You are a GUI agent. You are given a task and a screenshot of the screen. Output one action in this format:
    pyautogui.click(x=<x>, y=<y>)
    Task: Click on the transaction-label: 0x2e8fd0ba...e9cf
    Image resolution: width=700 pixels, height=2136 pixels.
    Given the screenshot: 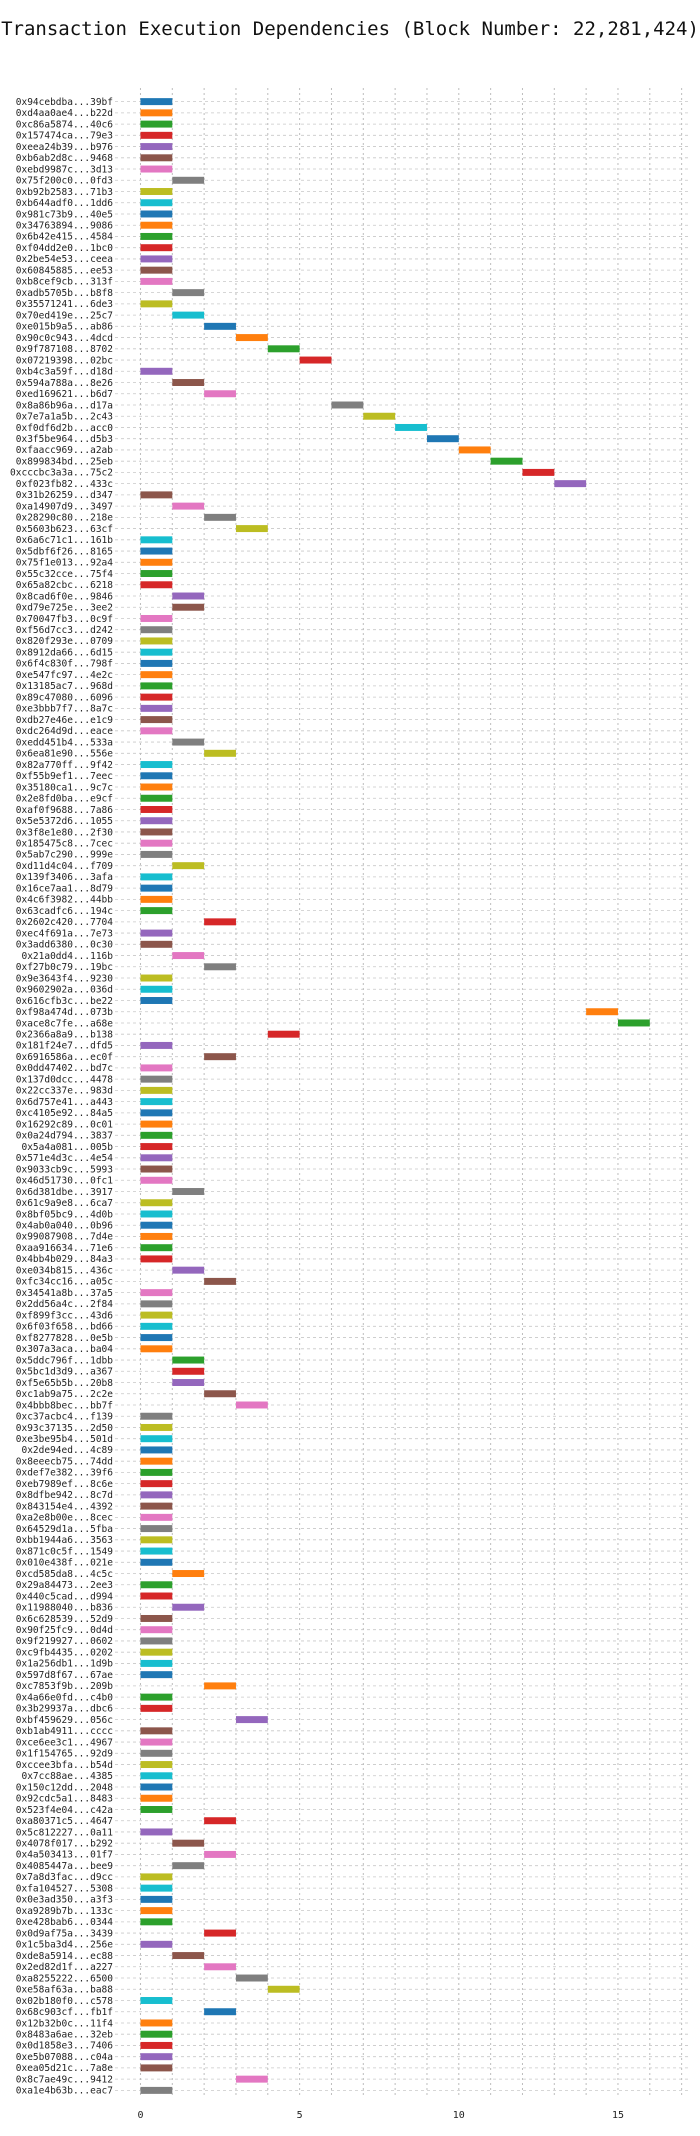 What is the action you would take?
    pyautogui.click(x=64, y=799)
    